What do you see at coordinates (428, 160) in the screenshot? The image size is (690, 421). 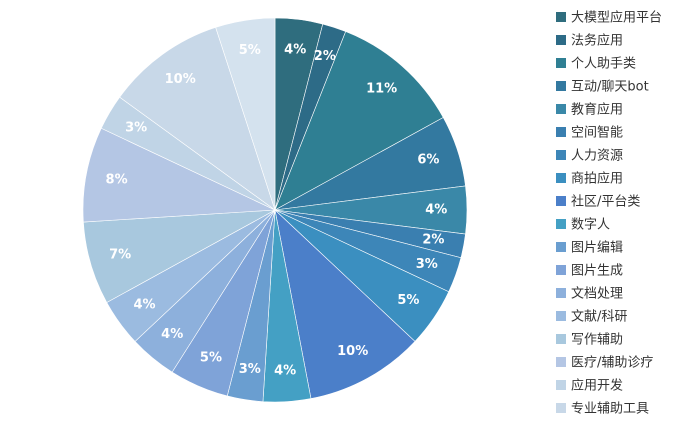 I see `data-label: 6%` at bounding box center [428, 160].